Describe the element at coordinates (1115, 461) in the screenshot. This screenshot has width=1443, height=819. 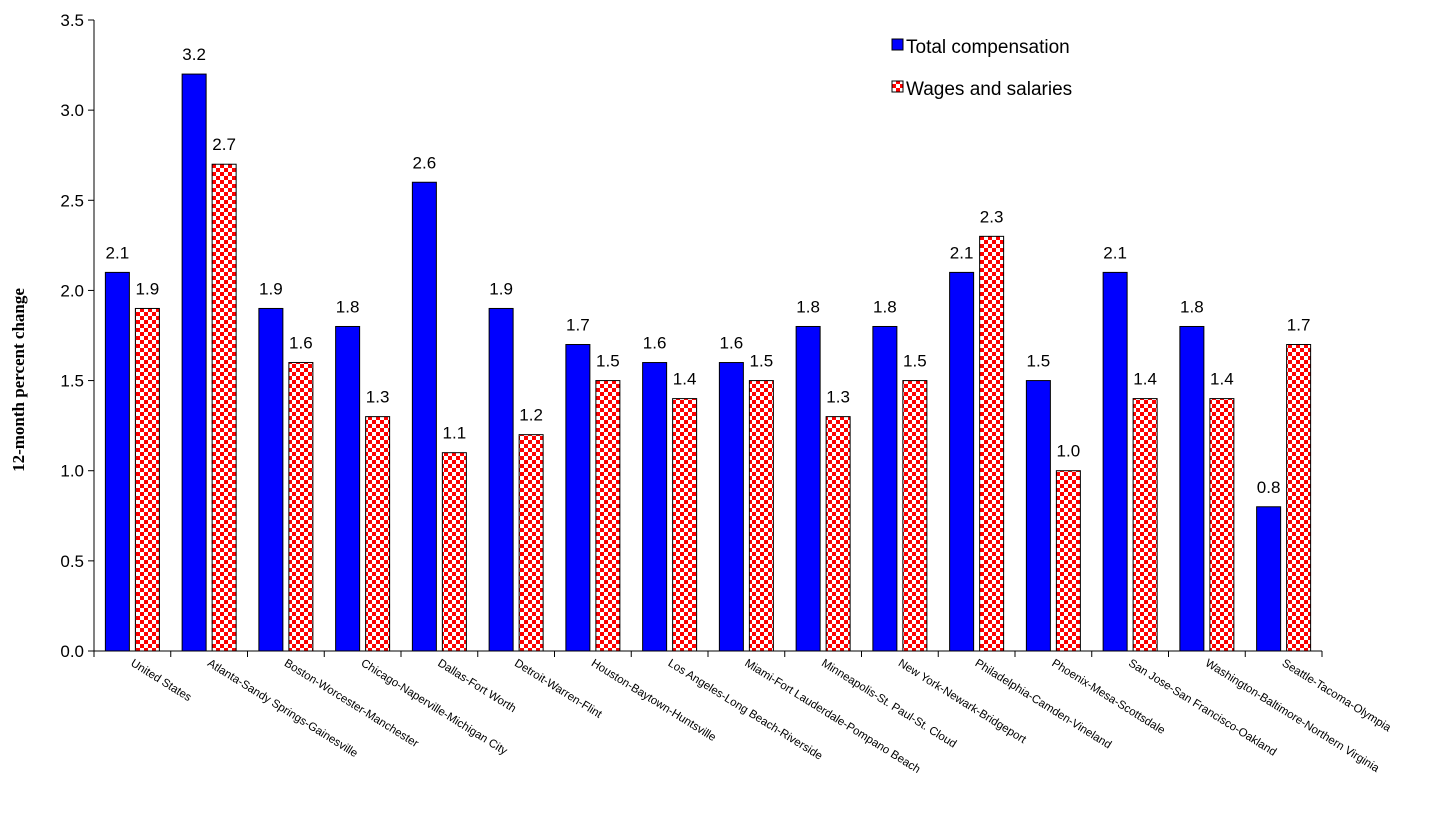
I see `bar-total-compensation-san-jose-san-francisco-oakland` at that location.